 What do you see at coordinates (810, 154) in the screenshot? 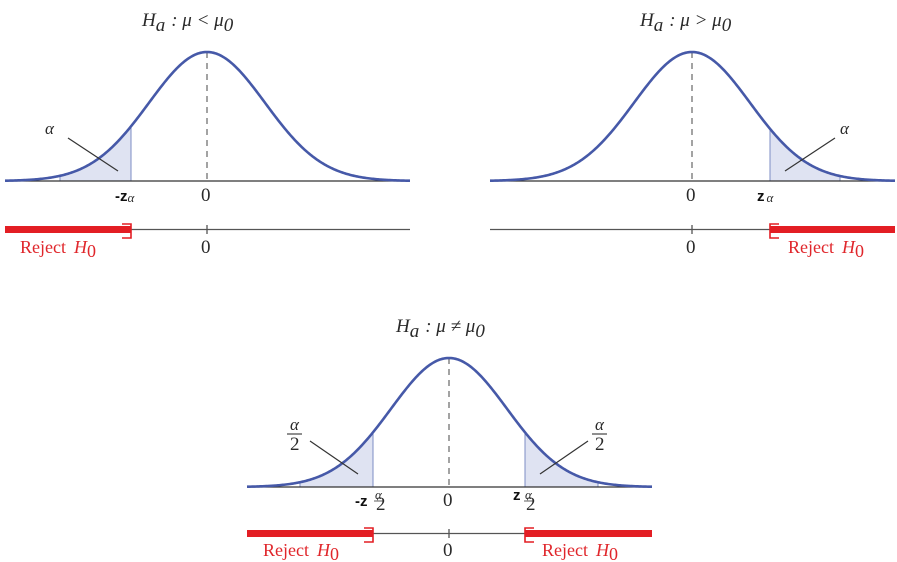
I see `right-area-pointer` at bounding box center [810, 154].